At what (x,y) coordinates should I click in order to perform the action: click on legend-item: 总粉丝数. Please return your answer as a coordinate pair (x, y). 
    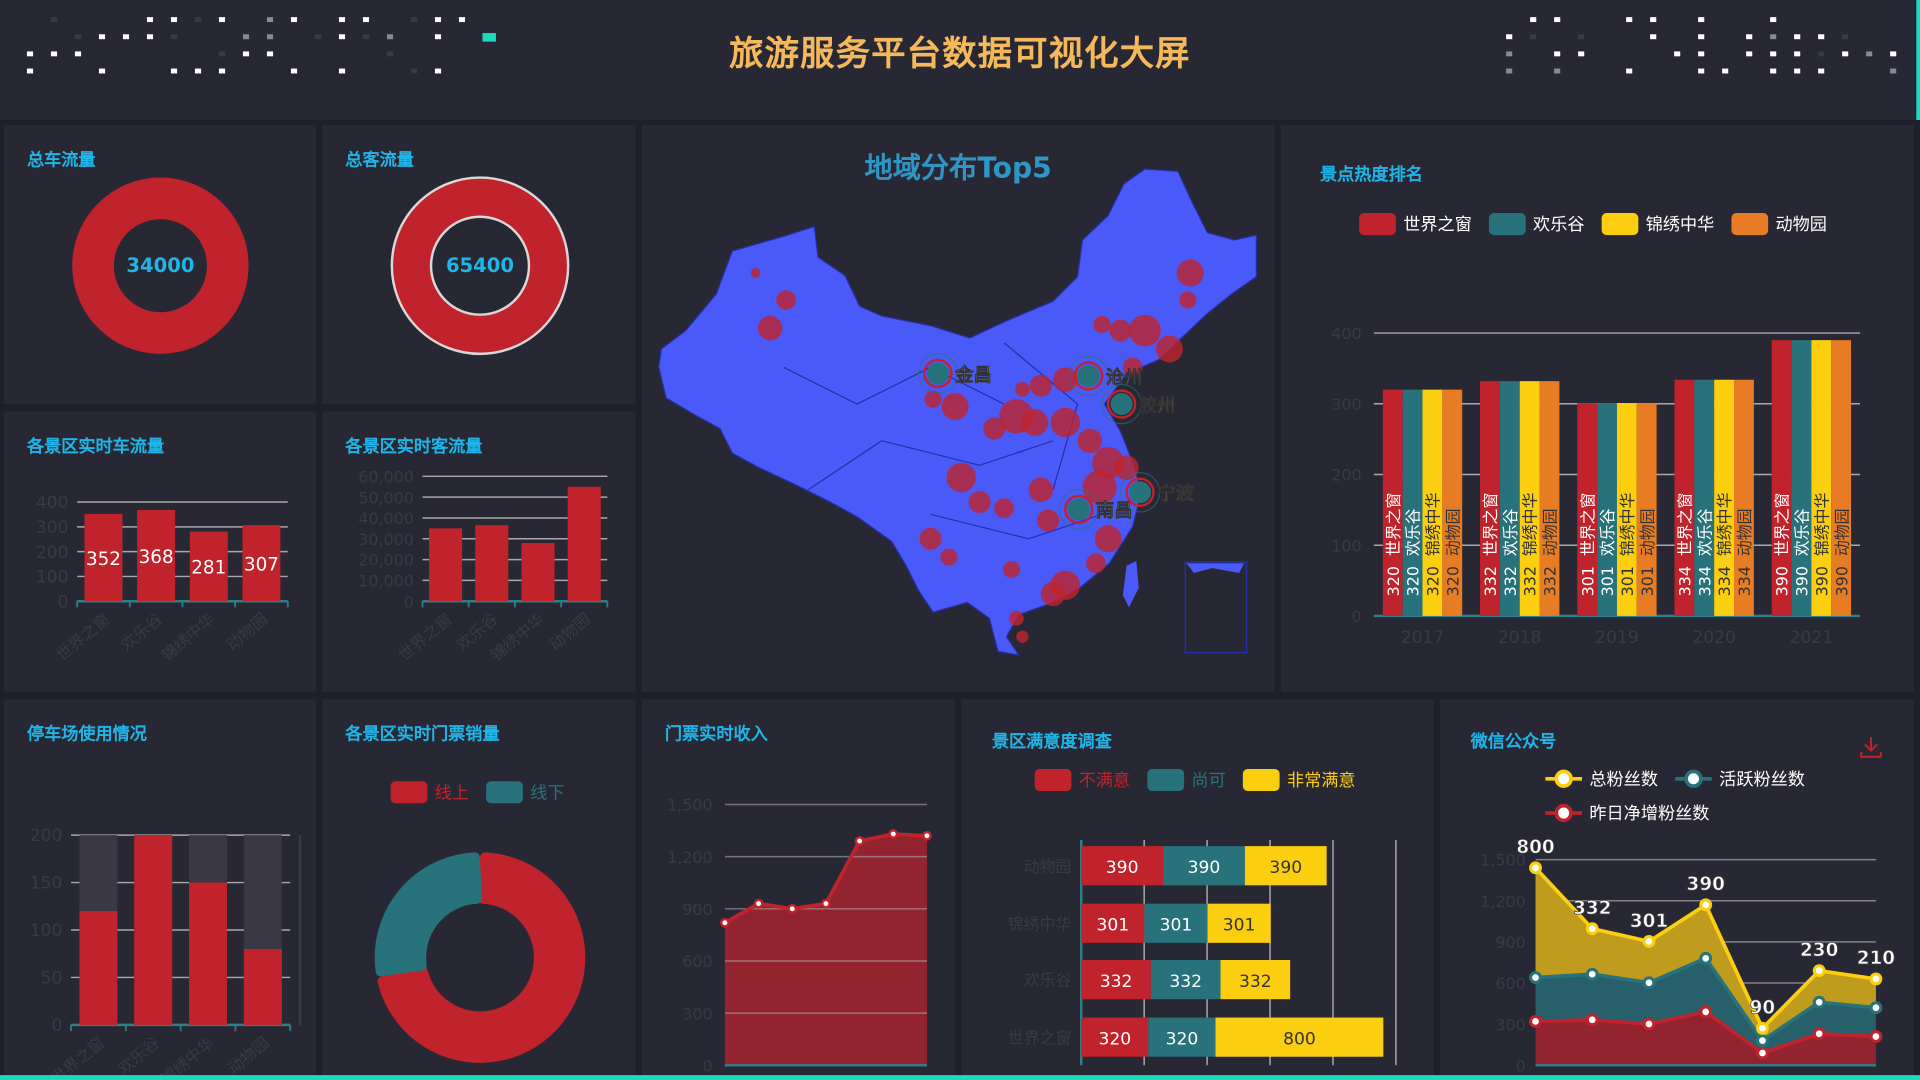
    Looking at the image, I should click on (1601, 779).